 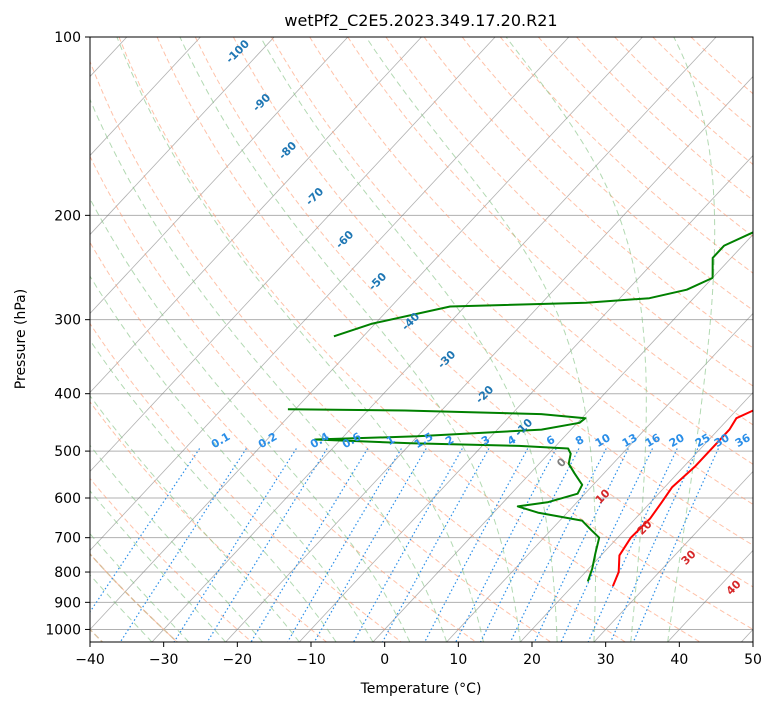 What do you see at coordinates (420, 21) in the screenshot?
I see `chart-title: wetPf2_C2E5.2023.349.17.20.R21` at bounding box center [420, 21].